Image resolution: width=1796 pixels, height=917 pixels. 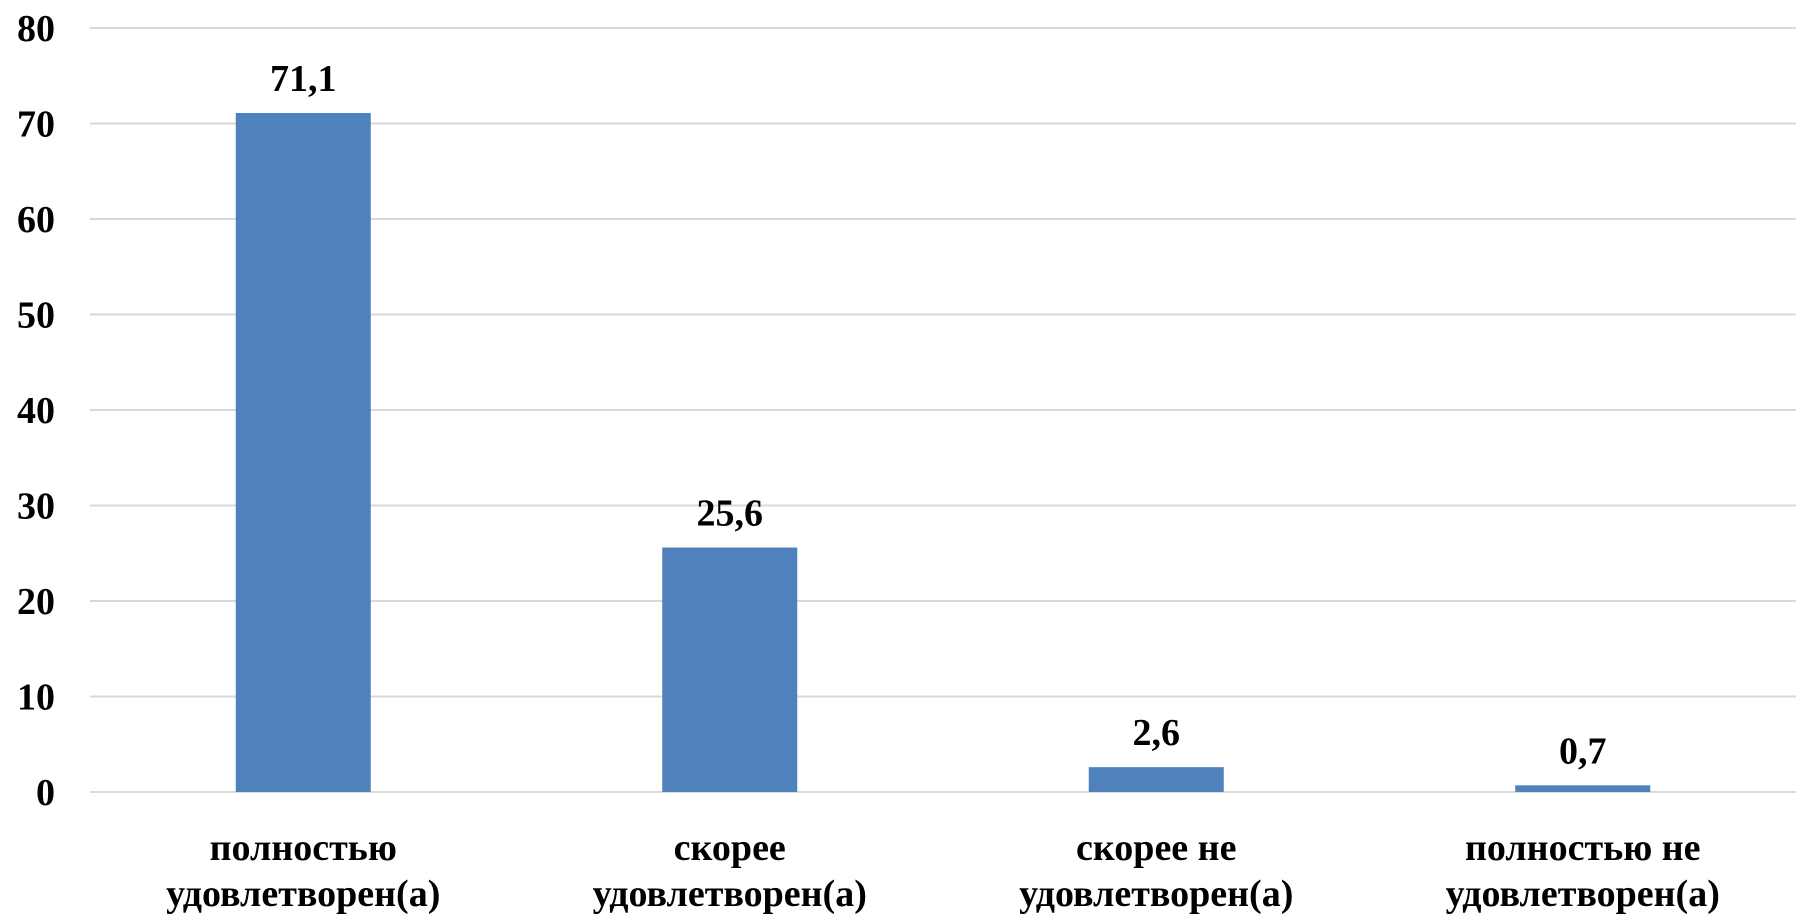 What do you see at coordinates (36, 602) in the screenshot?
I see `y-tick-label: 20` at bounding box center [36, 602].